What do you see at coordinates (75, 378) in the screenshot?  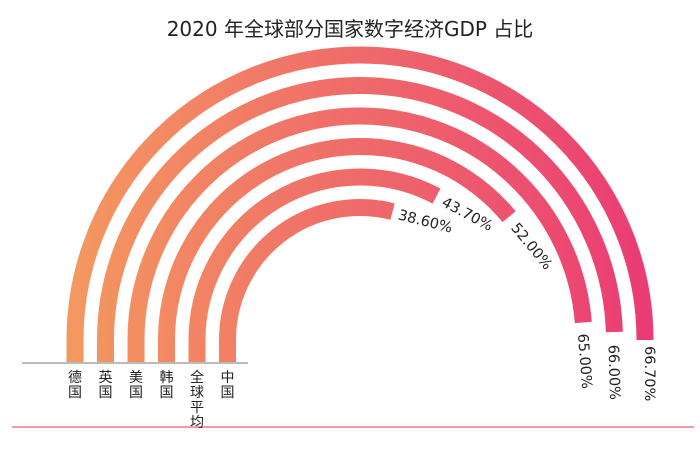 I see `category-label-char: 德` at bounding box center [75, 378].